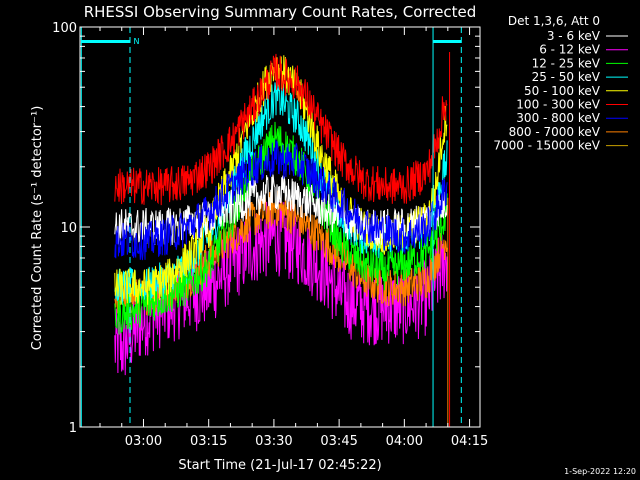 Image resolution: width=640 pixels, height=480 pixels. Describe the element at coordinates (555, 132) in the screenshot. I see `legend-label-7: 800 - 7000 keV` at that location.